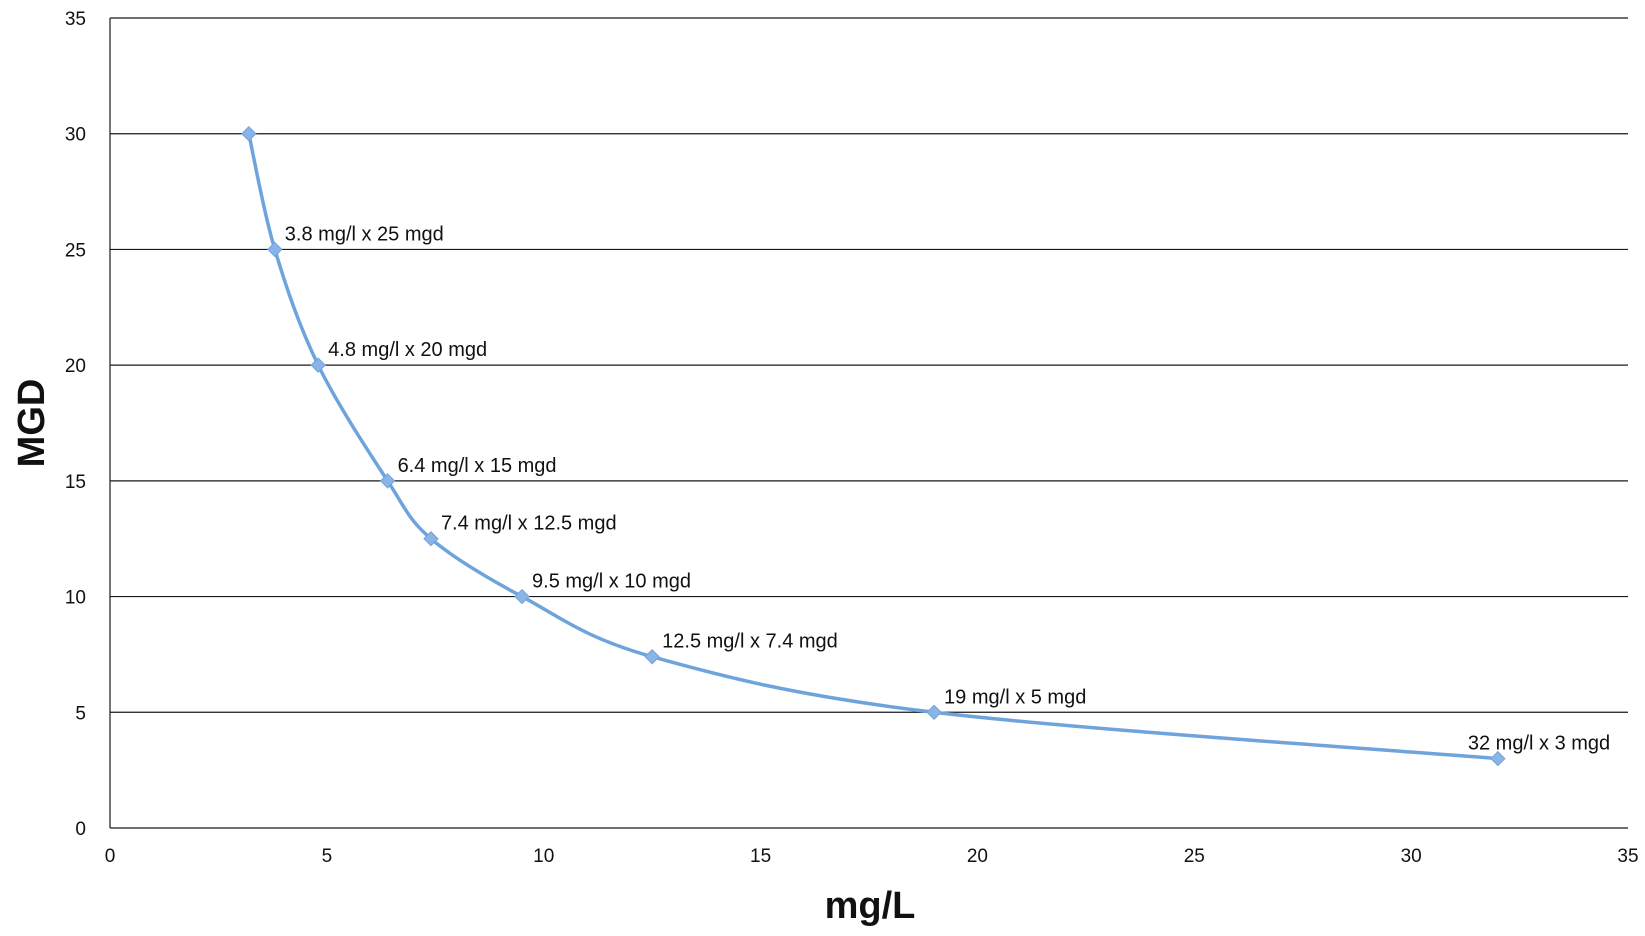 The width and height of the screenshot is (1645, 936). What do you see at coordinates (110, 856) in the screenshot?
I see `x-tick-label: 0` at bounding box center [110, 856].